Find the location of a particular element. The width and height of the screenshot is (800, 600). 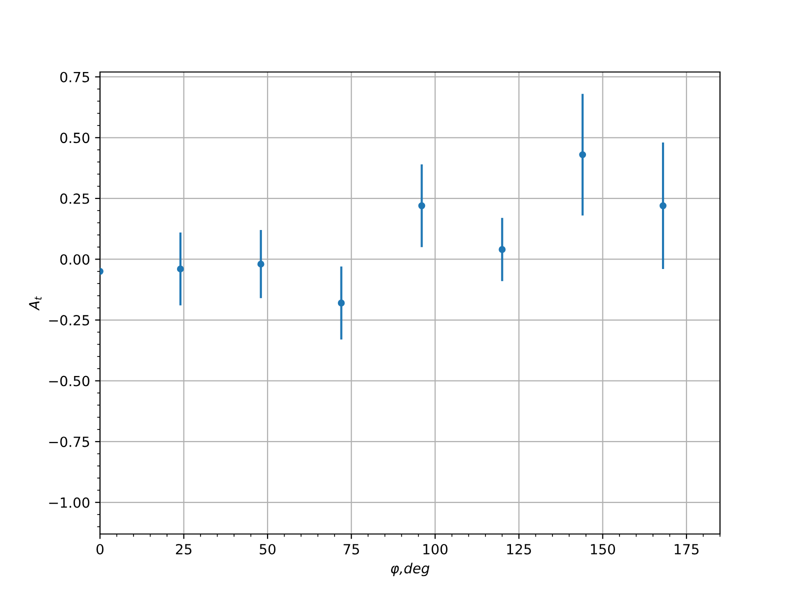

x-tick-label: 75 is located at coordinates (351, 549).